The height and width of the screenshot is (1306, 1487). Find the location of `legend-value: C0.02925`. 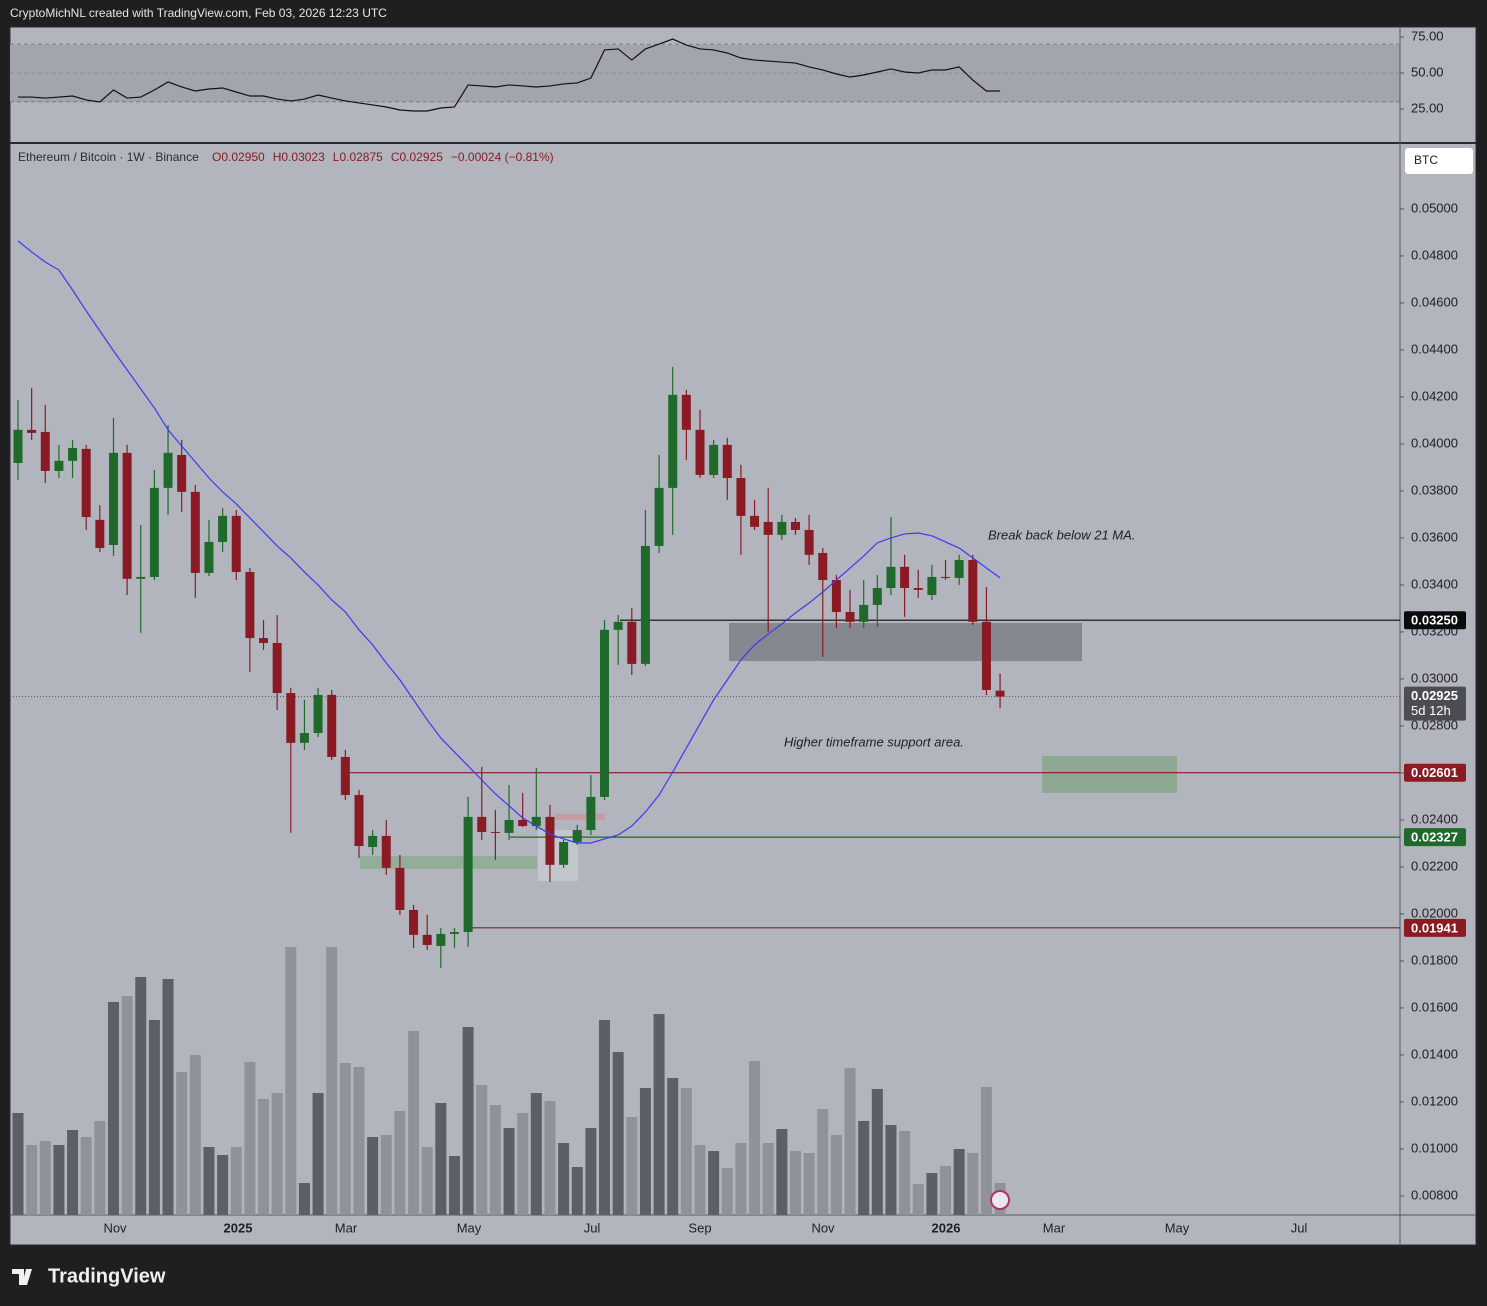

legend-value: C0.02925 is located at coordinates (417, 157).